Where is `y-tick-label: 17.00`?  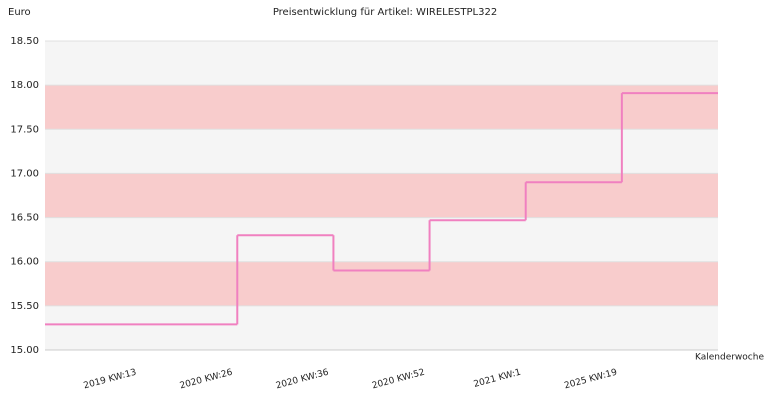 y-tick-label: 17.00 is located at coordinates (24, 173).